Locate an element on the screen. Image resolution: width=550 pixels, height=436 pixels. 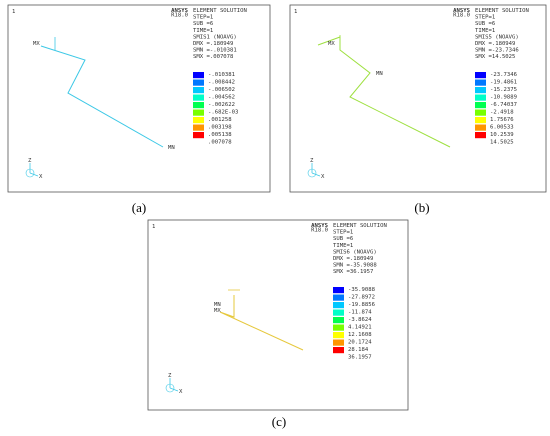
header-line: SMN =-23.7346 is located at coordinates (497, 51).